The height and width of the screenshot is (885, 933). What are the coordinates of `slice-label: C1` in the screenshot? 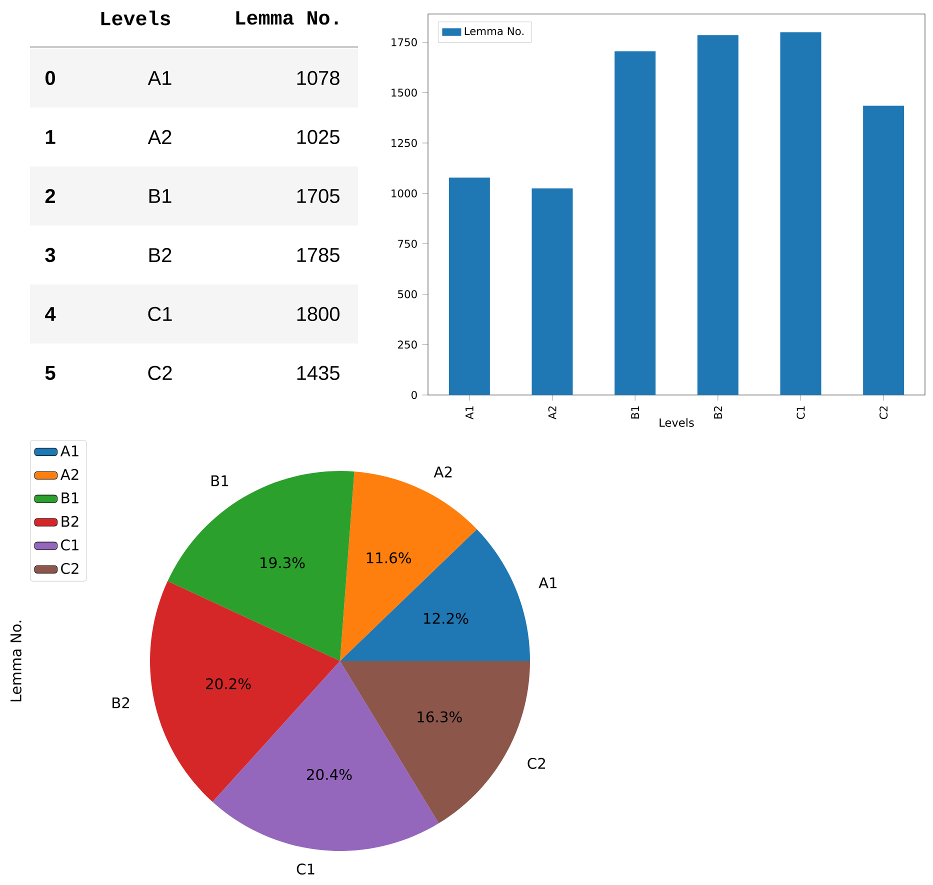 It's located at (305, 869).